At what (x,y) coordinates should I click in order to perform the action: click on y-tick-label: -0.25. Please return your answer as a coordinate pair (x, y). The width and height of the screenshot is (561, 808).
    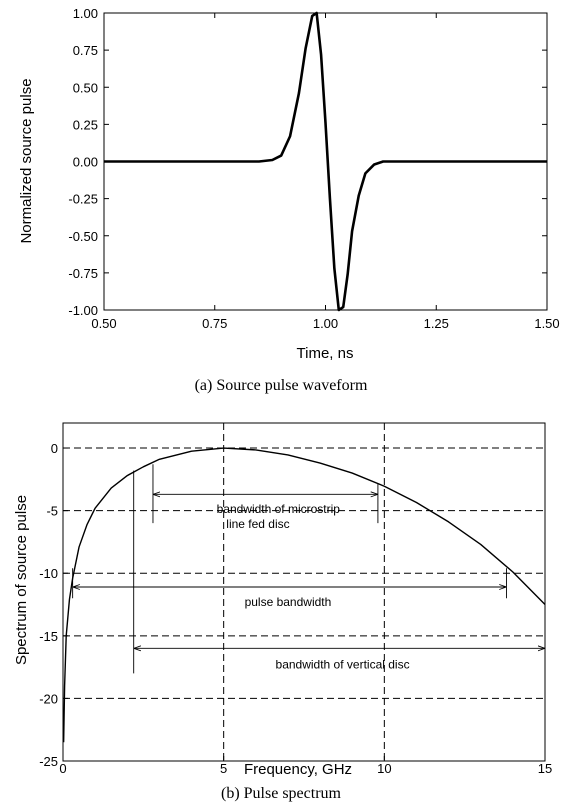
    Looking at the image, I should click on (83, 199).